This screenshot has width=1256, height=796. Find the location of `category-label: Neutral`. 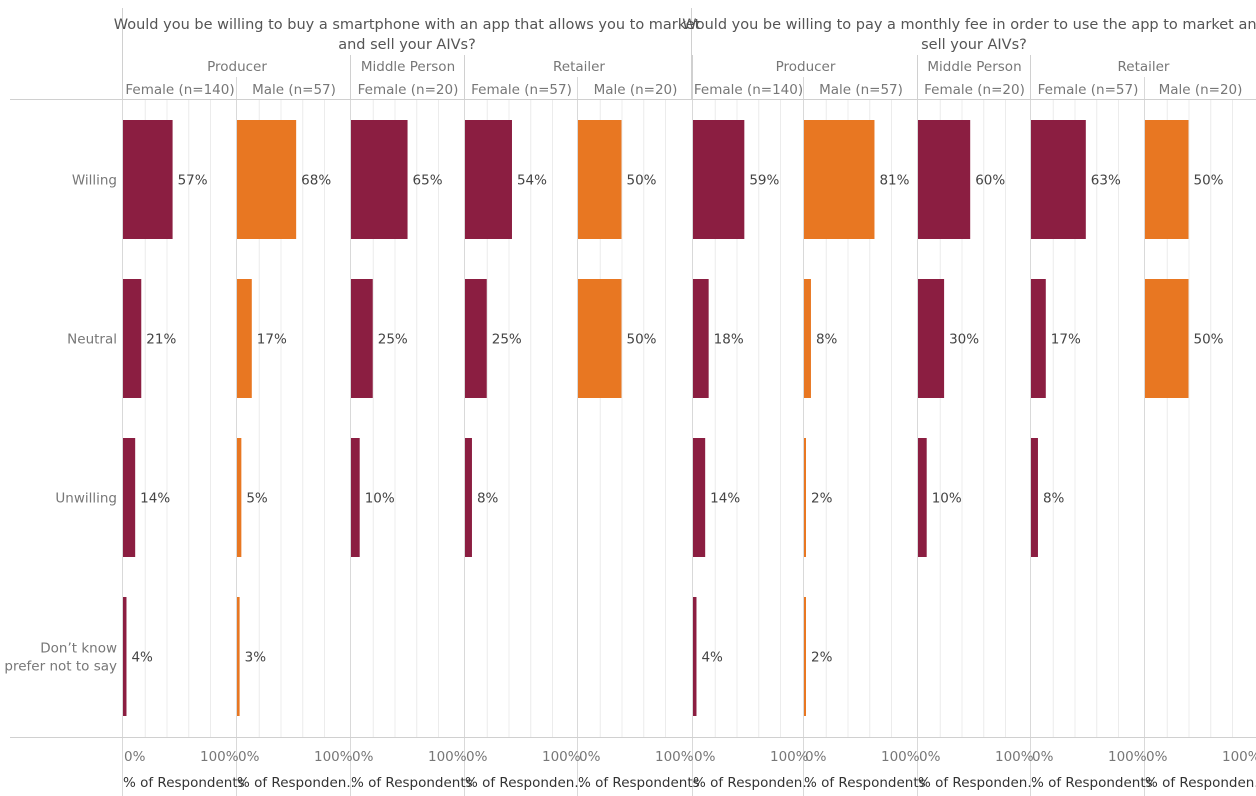

category-label: Neutral is located at coordinates (92, 340).